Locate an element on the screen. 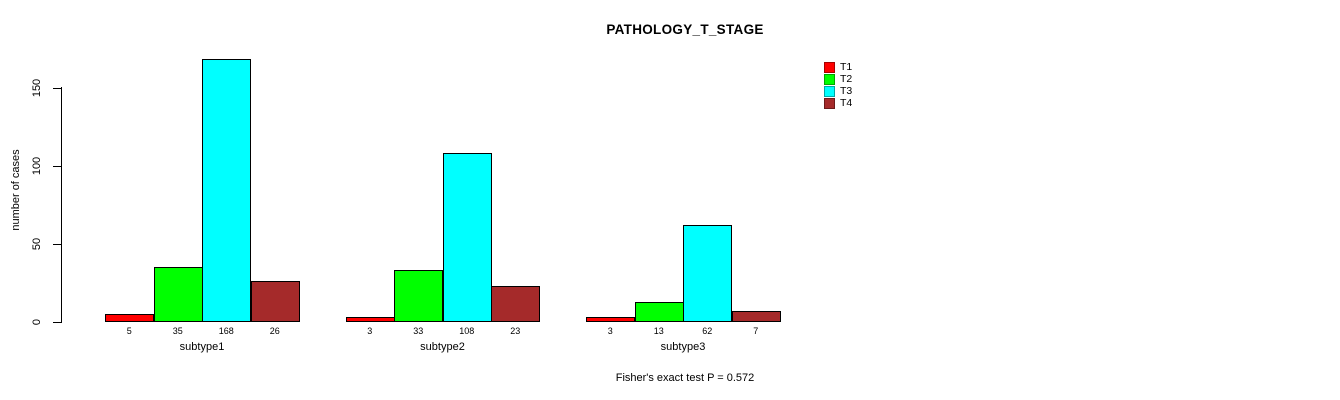 The image size is (1340, 400). bar-value-label-subtype3-T2: 13 is located at coordinates (658, 331).